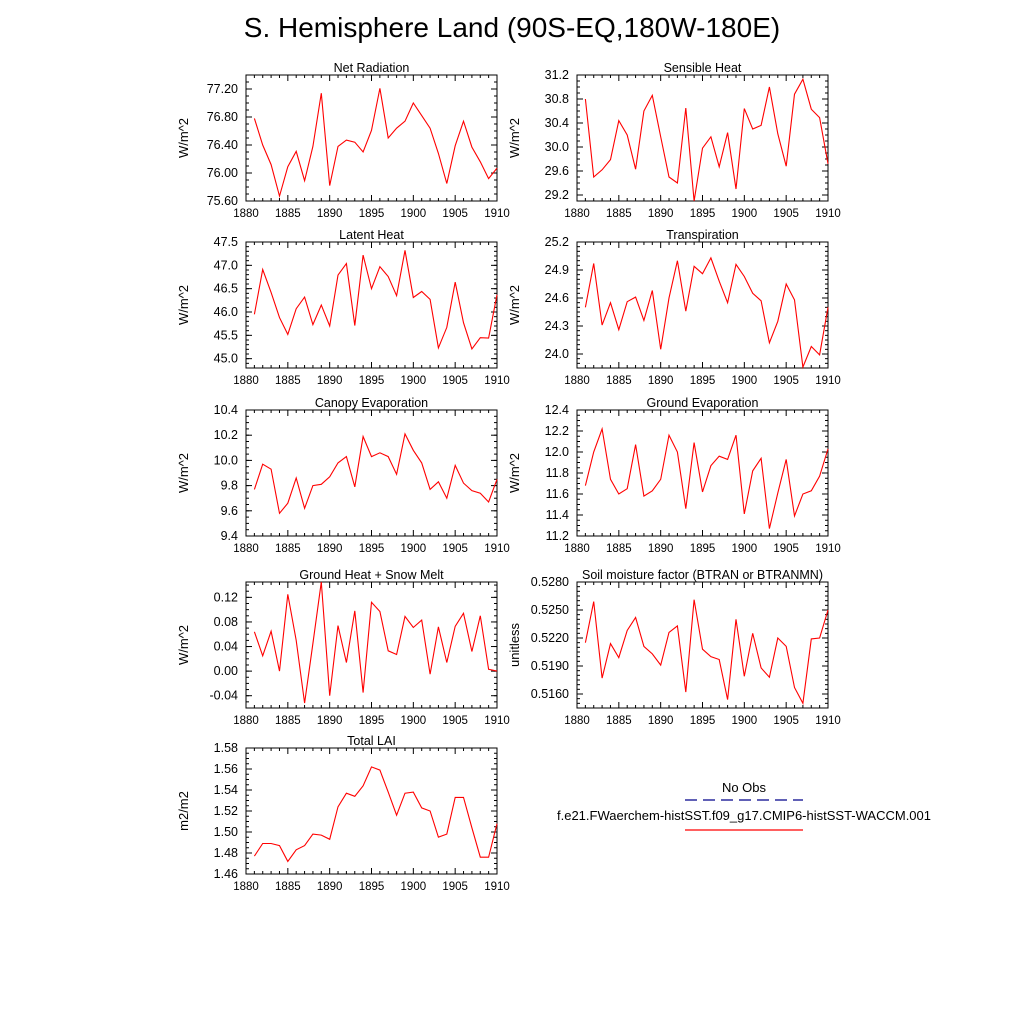 Image resolution: width=1024 pixels, height=1024 pixels. What do you see at coordinates (372, 549) in the screenshot?
I see `canopy-evaporation-xtick-label: 1895` at bounding box center [372, 549].